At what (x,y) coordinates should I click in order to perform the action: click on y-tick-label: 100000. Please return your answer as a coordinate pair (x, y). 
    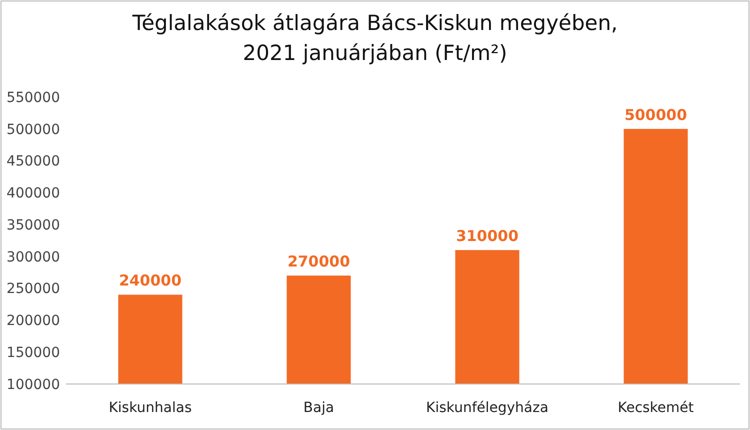
    Looking at the image, I should click on (33, 384).